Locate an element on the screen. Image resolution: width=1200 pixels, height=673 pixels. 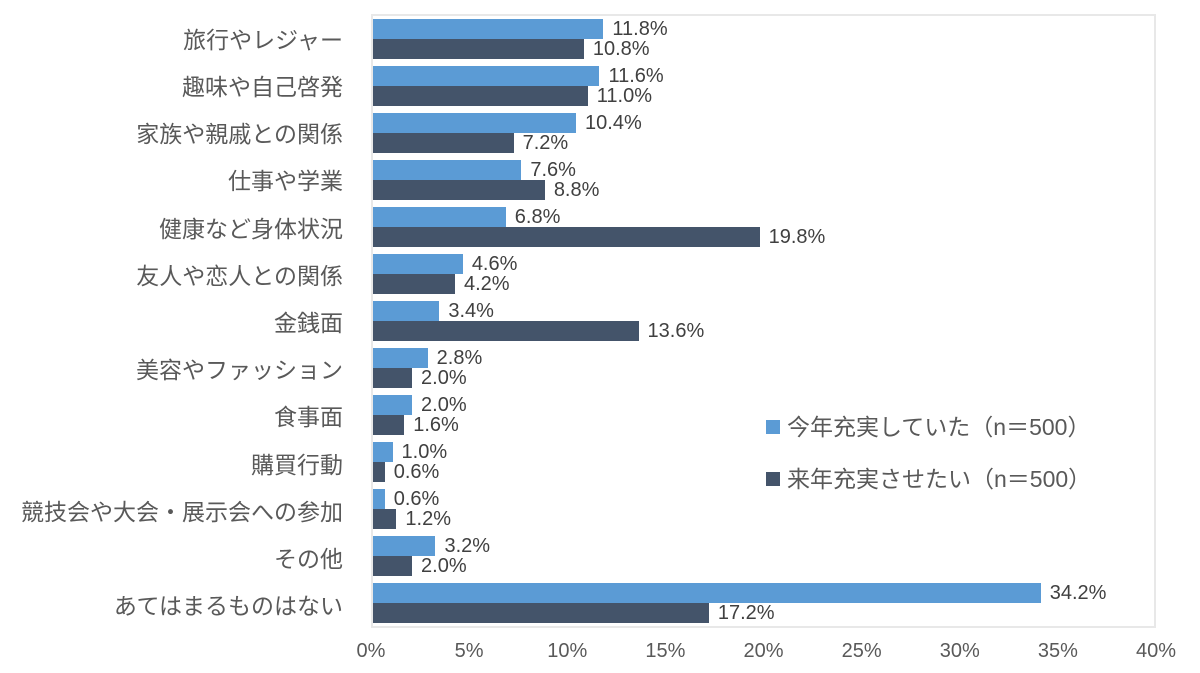
bar-row: 2.8% 2.0% is located at coordinates (763, 367).